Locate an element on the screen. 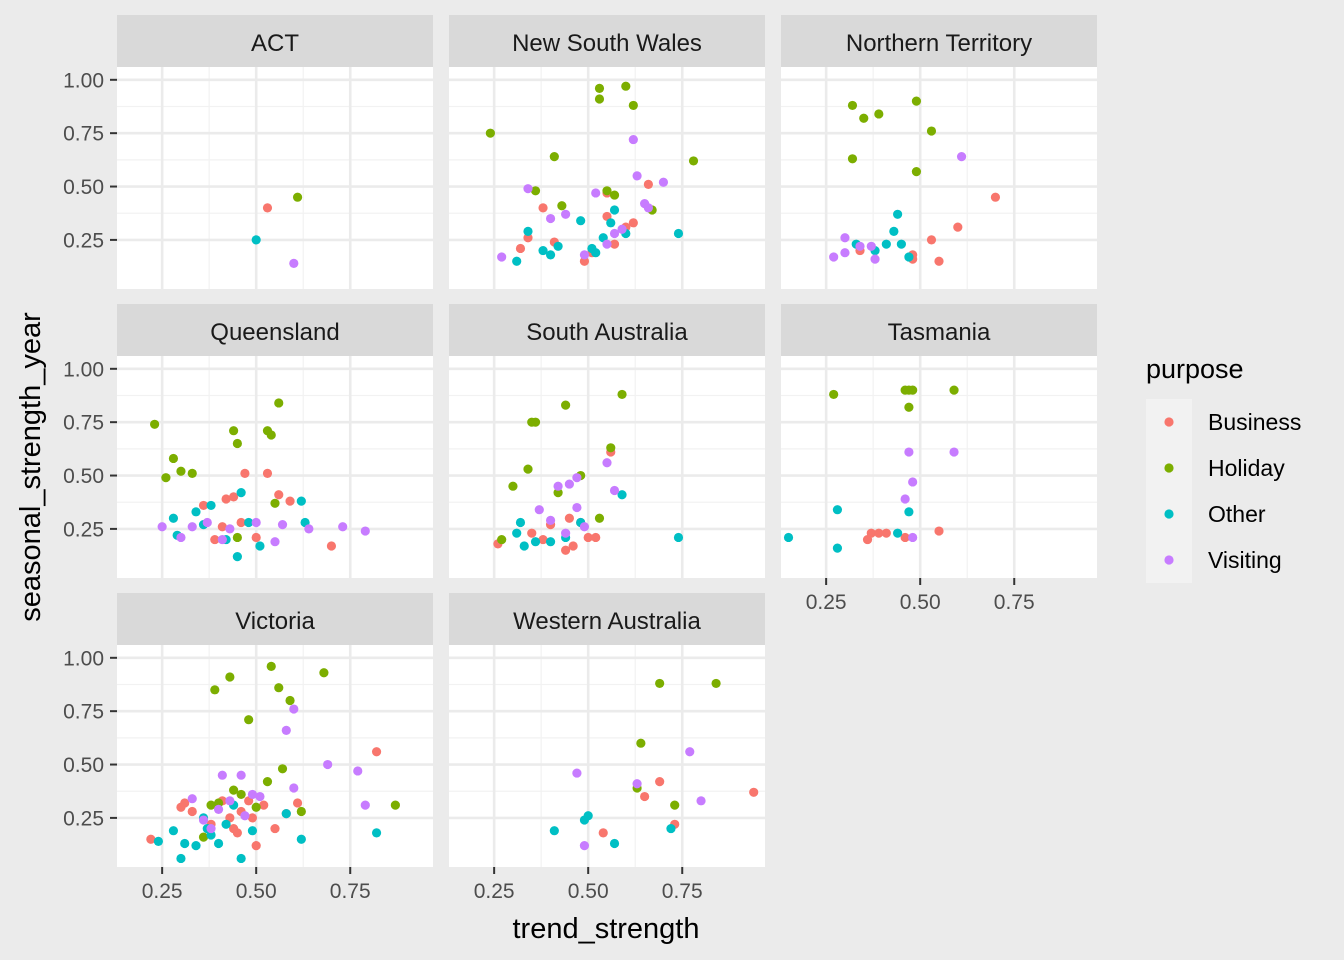 The image size is (1344, 960). legend-title: purpose is located at coordinates (1195, 369).